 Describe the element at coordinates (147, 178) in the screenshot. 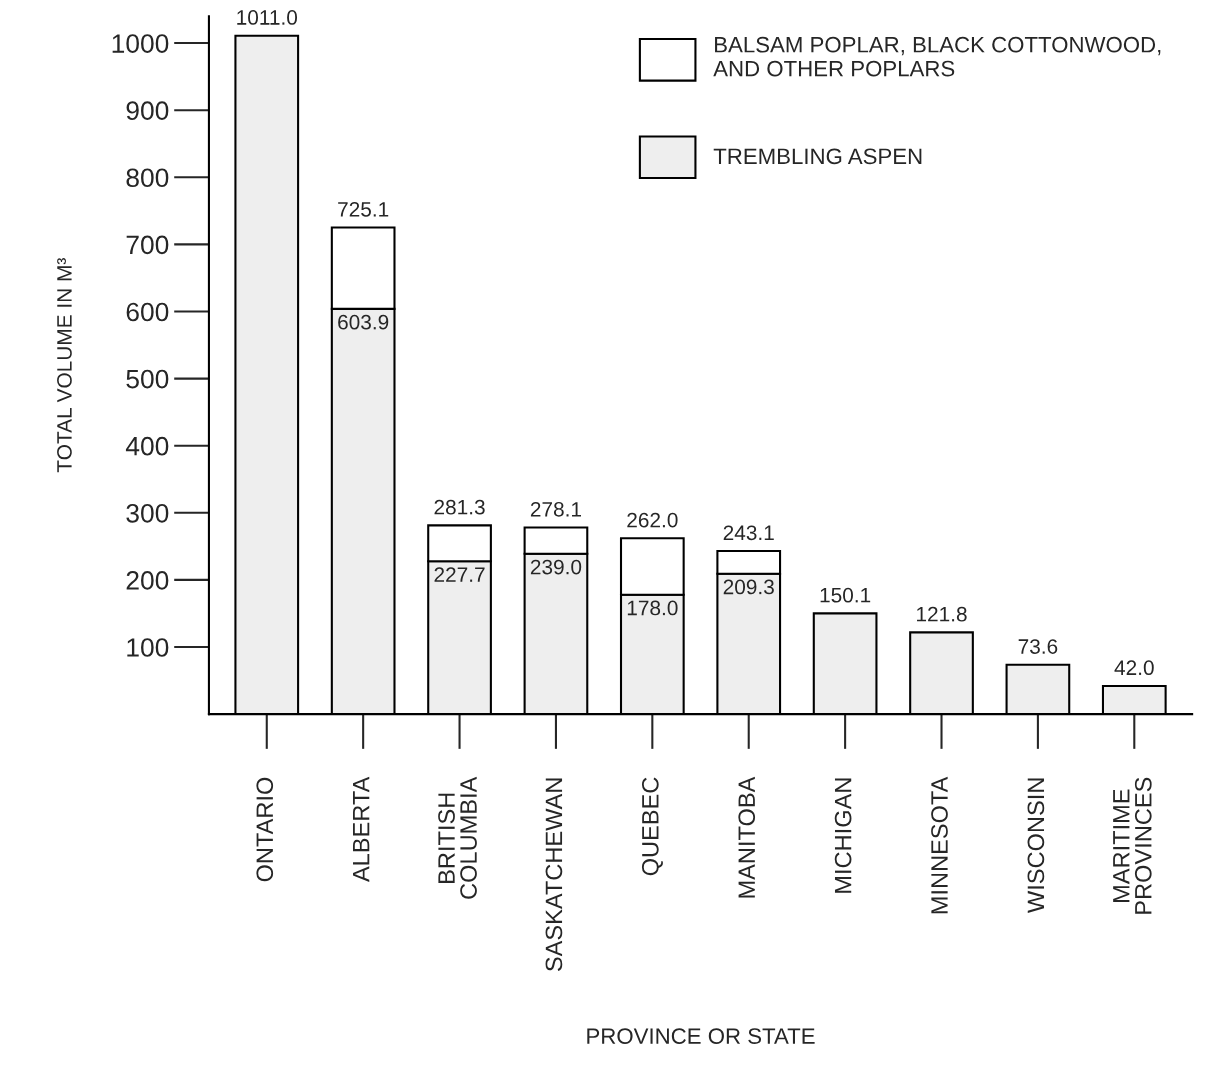

I see `y-tick-label: 800` at that location.